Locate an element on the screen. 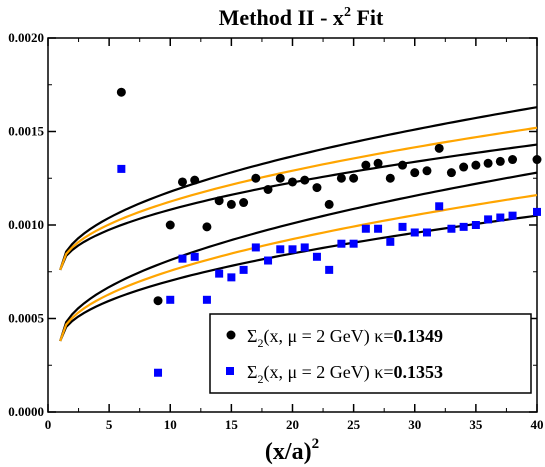 The image size is (545, 467). x-tick-label: 0 is located at coordinates (48, 424).